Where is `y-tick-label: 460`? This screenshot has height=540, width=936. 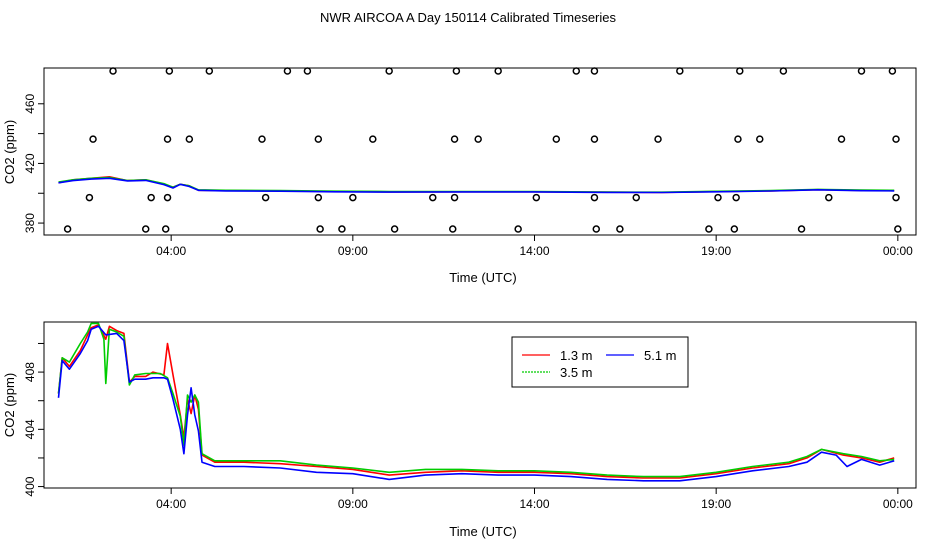 y-tick-label: 460 is located at coordinates (30, 103).